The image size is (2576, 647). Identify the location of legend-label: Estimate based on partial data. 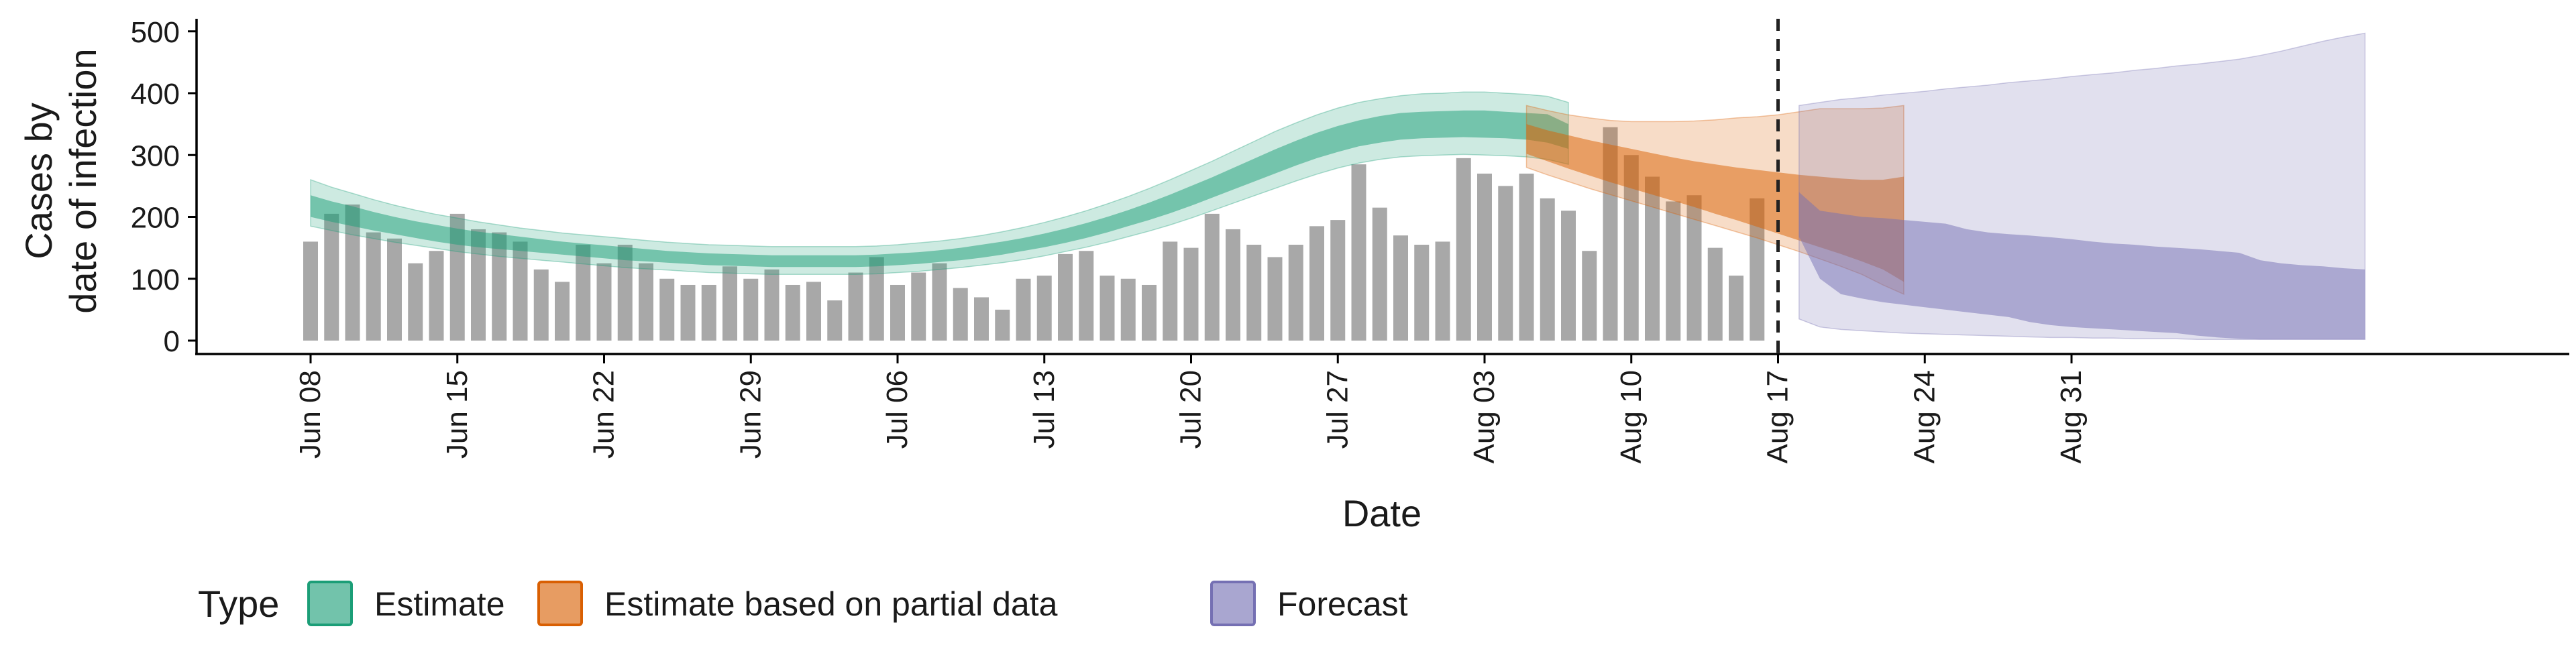
(831, 604).